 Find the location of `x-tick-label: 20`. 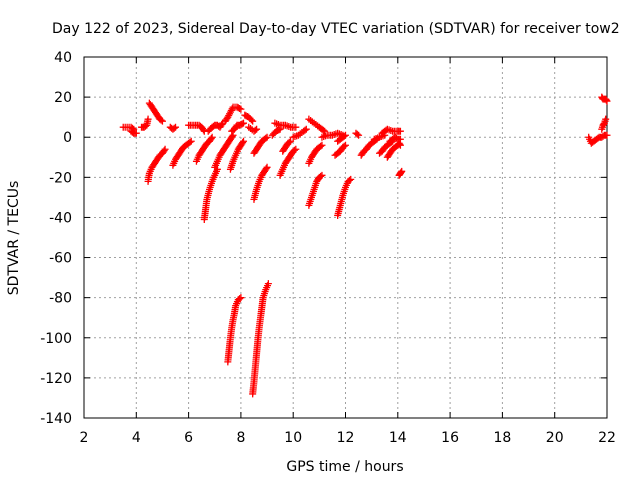

x-tick-label: 20 is located at coordinates (555, 438).